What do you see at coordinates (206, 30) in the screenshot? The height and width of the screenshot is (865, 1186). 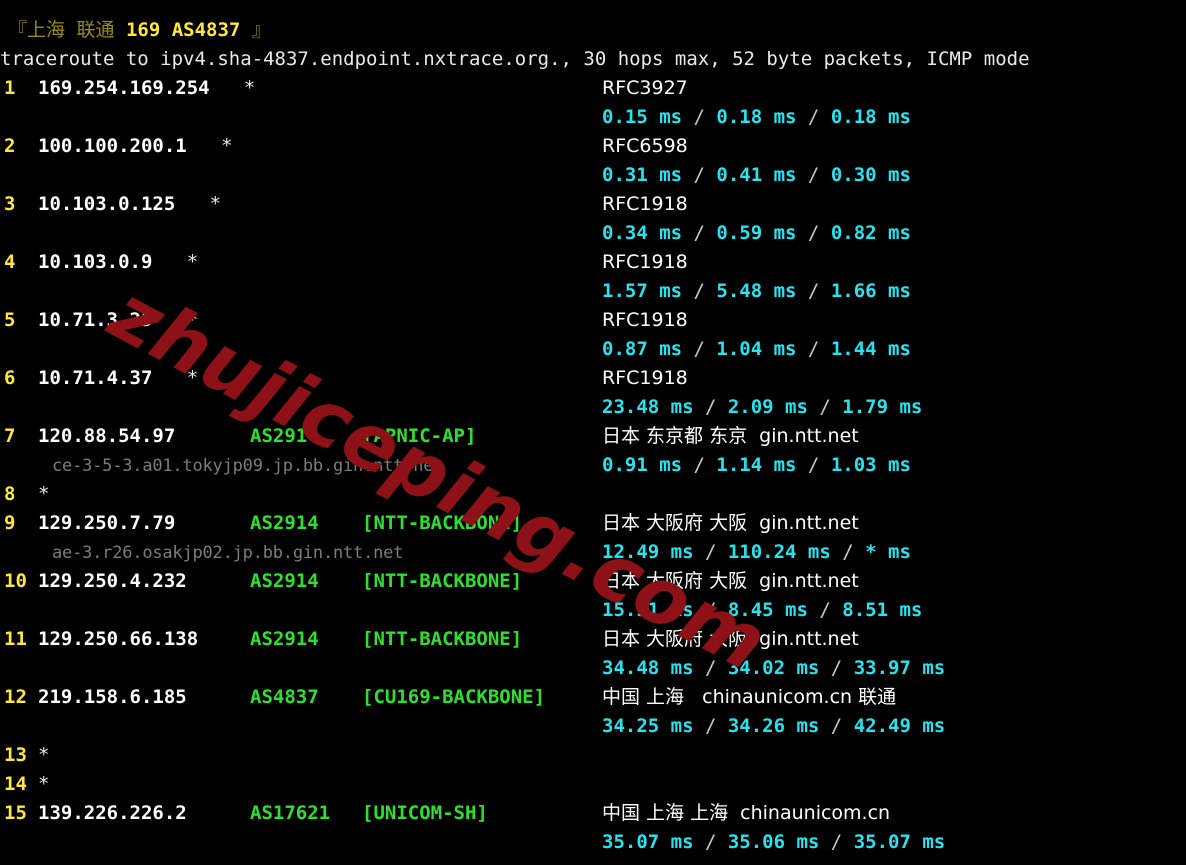 I see `header-asn: AS4837` at bounding box center [206, 30].